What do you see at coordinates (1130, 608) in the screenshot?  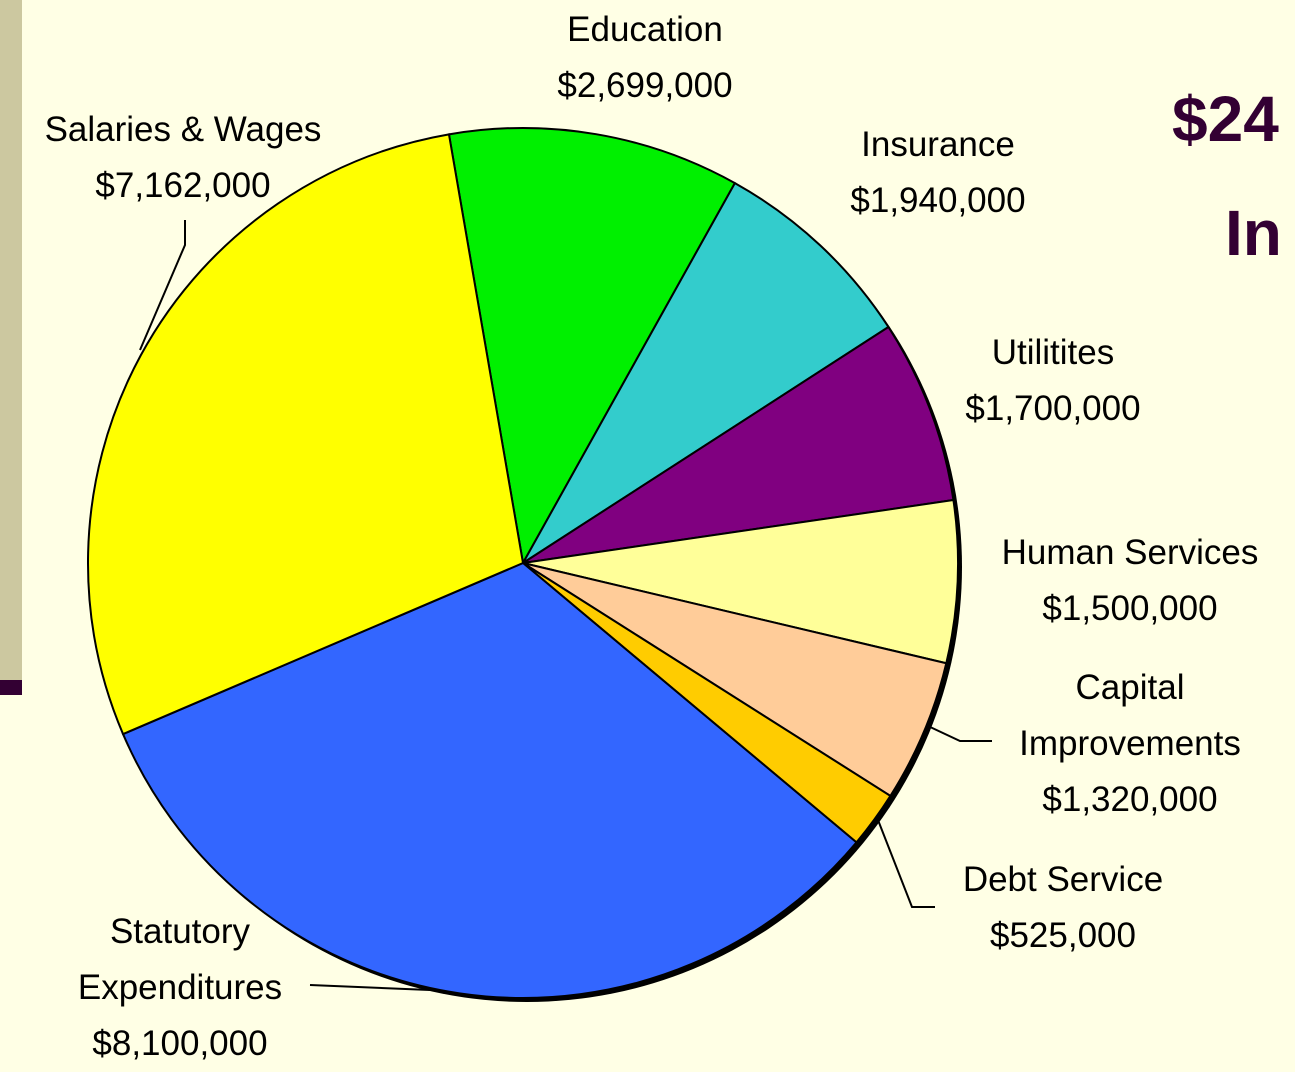 I see `value-label: $1,500,000` at bounding box center [1130, 608].